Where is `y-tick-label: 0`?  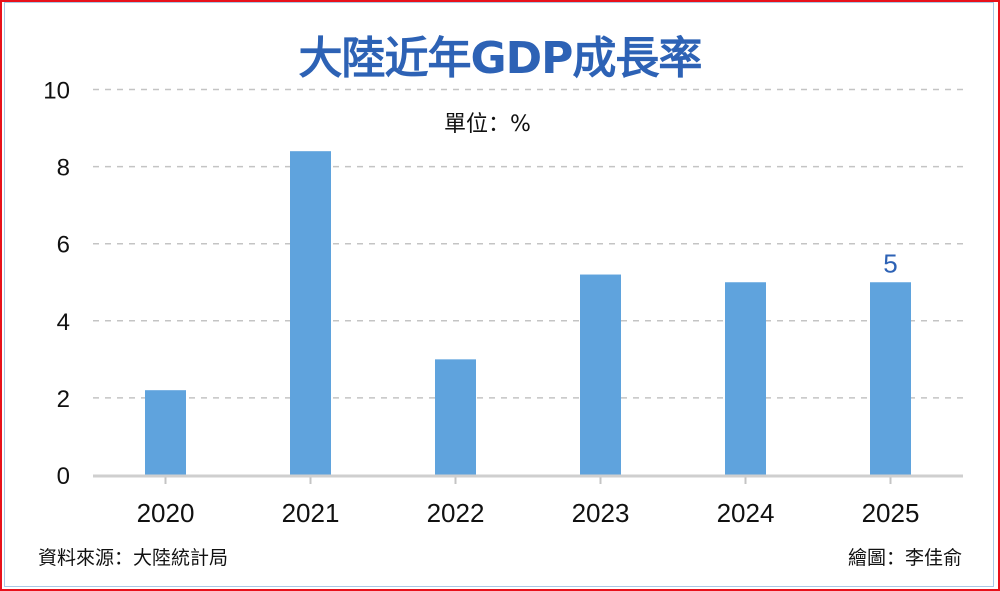 y-tick-label: 0 is located at coordinates (63, 476).